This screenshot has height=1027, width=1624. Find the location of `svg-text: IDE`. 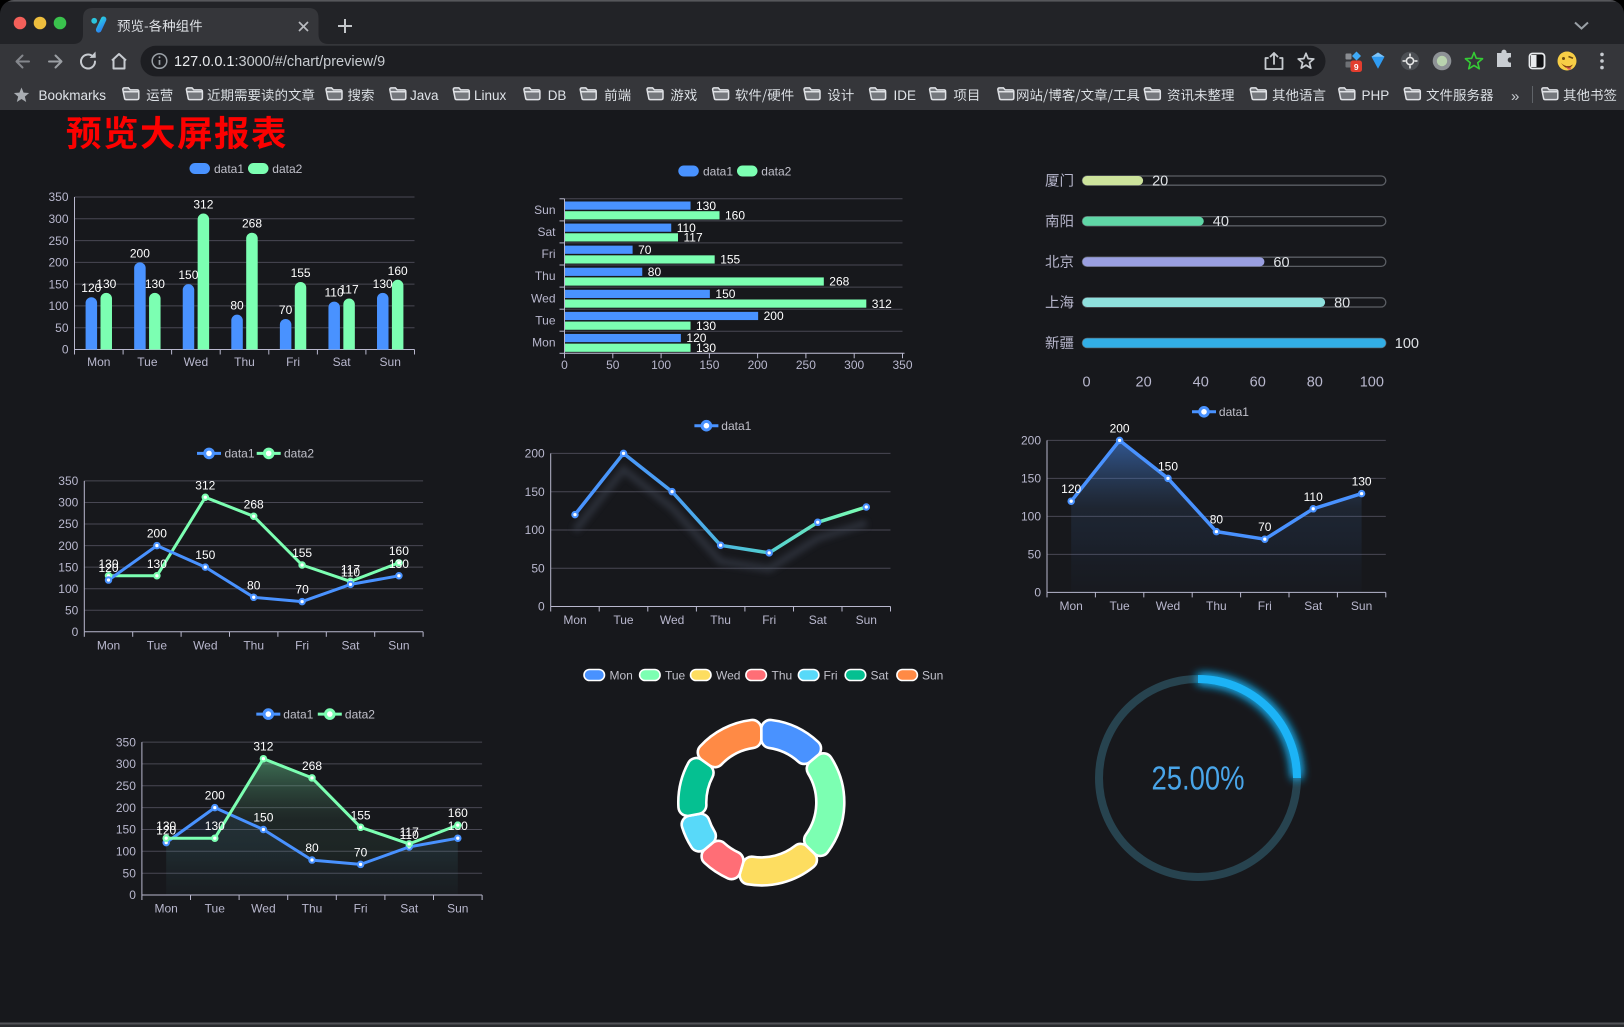

svg-text: IDE is located at coordinates (905, 95).